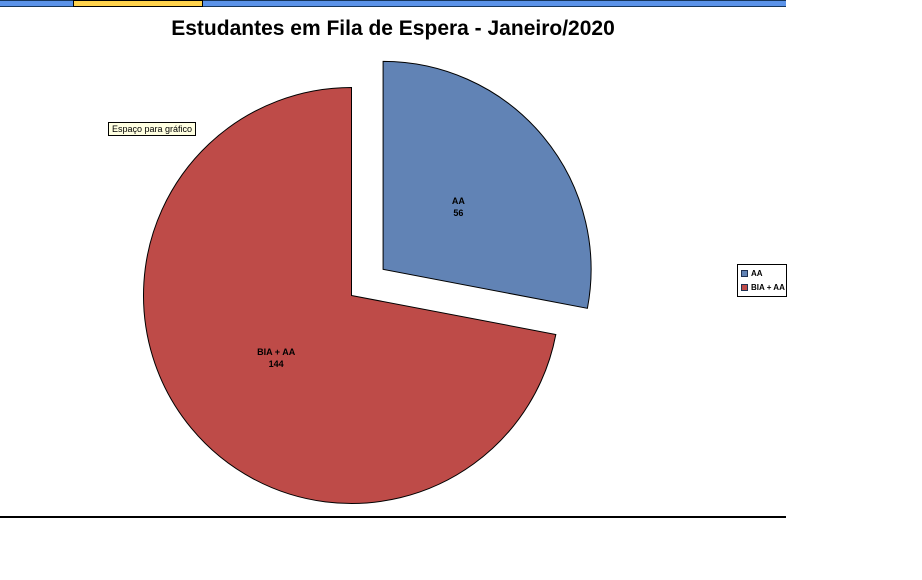 Image resolution: width=922 pixels, height=580 pixels. I want to click on pie-slice-aa, so click(487, 184).